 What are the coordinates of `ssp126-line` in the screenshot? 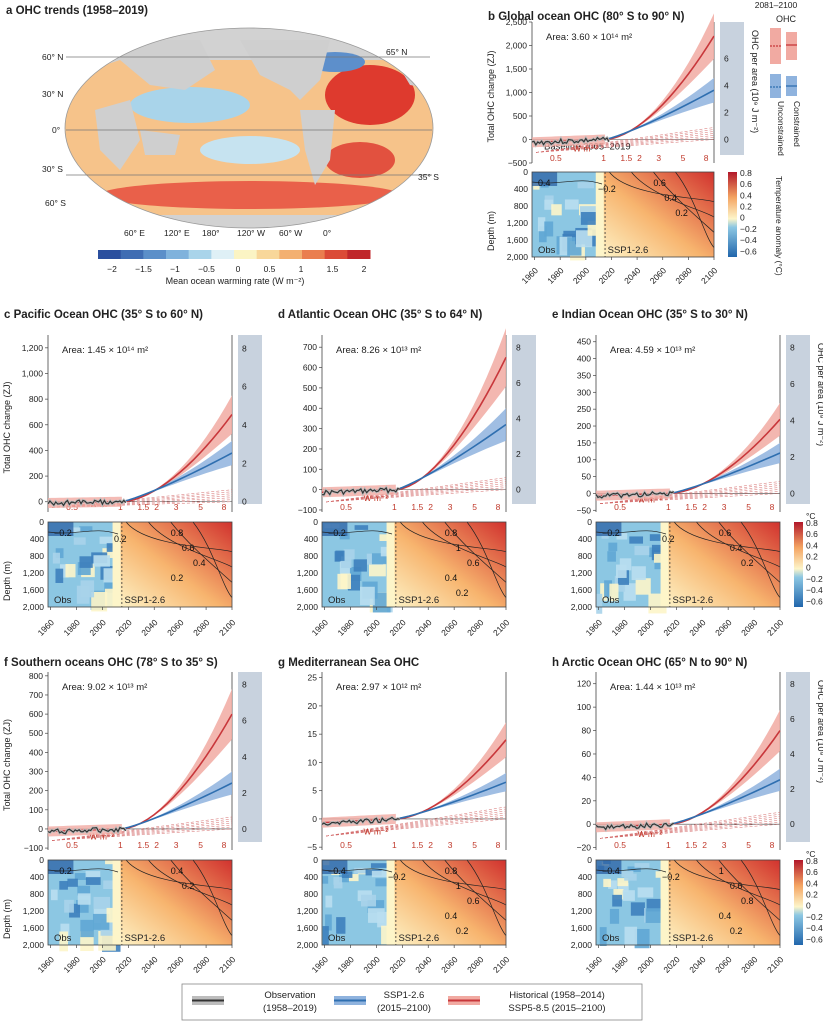 It's located at (451, 800).